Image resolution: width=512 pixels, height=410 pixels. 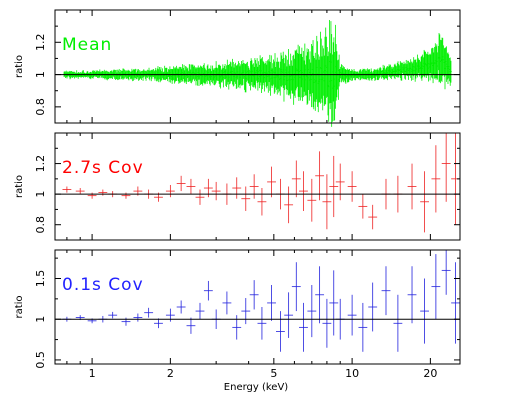 What do you see at coordinates (103, 168) in the screenshot?
I see `panel-label: 2.7s Cov` at bounding box center [103, 168].